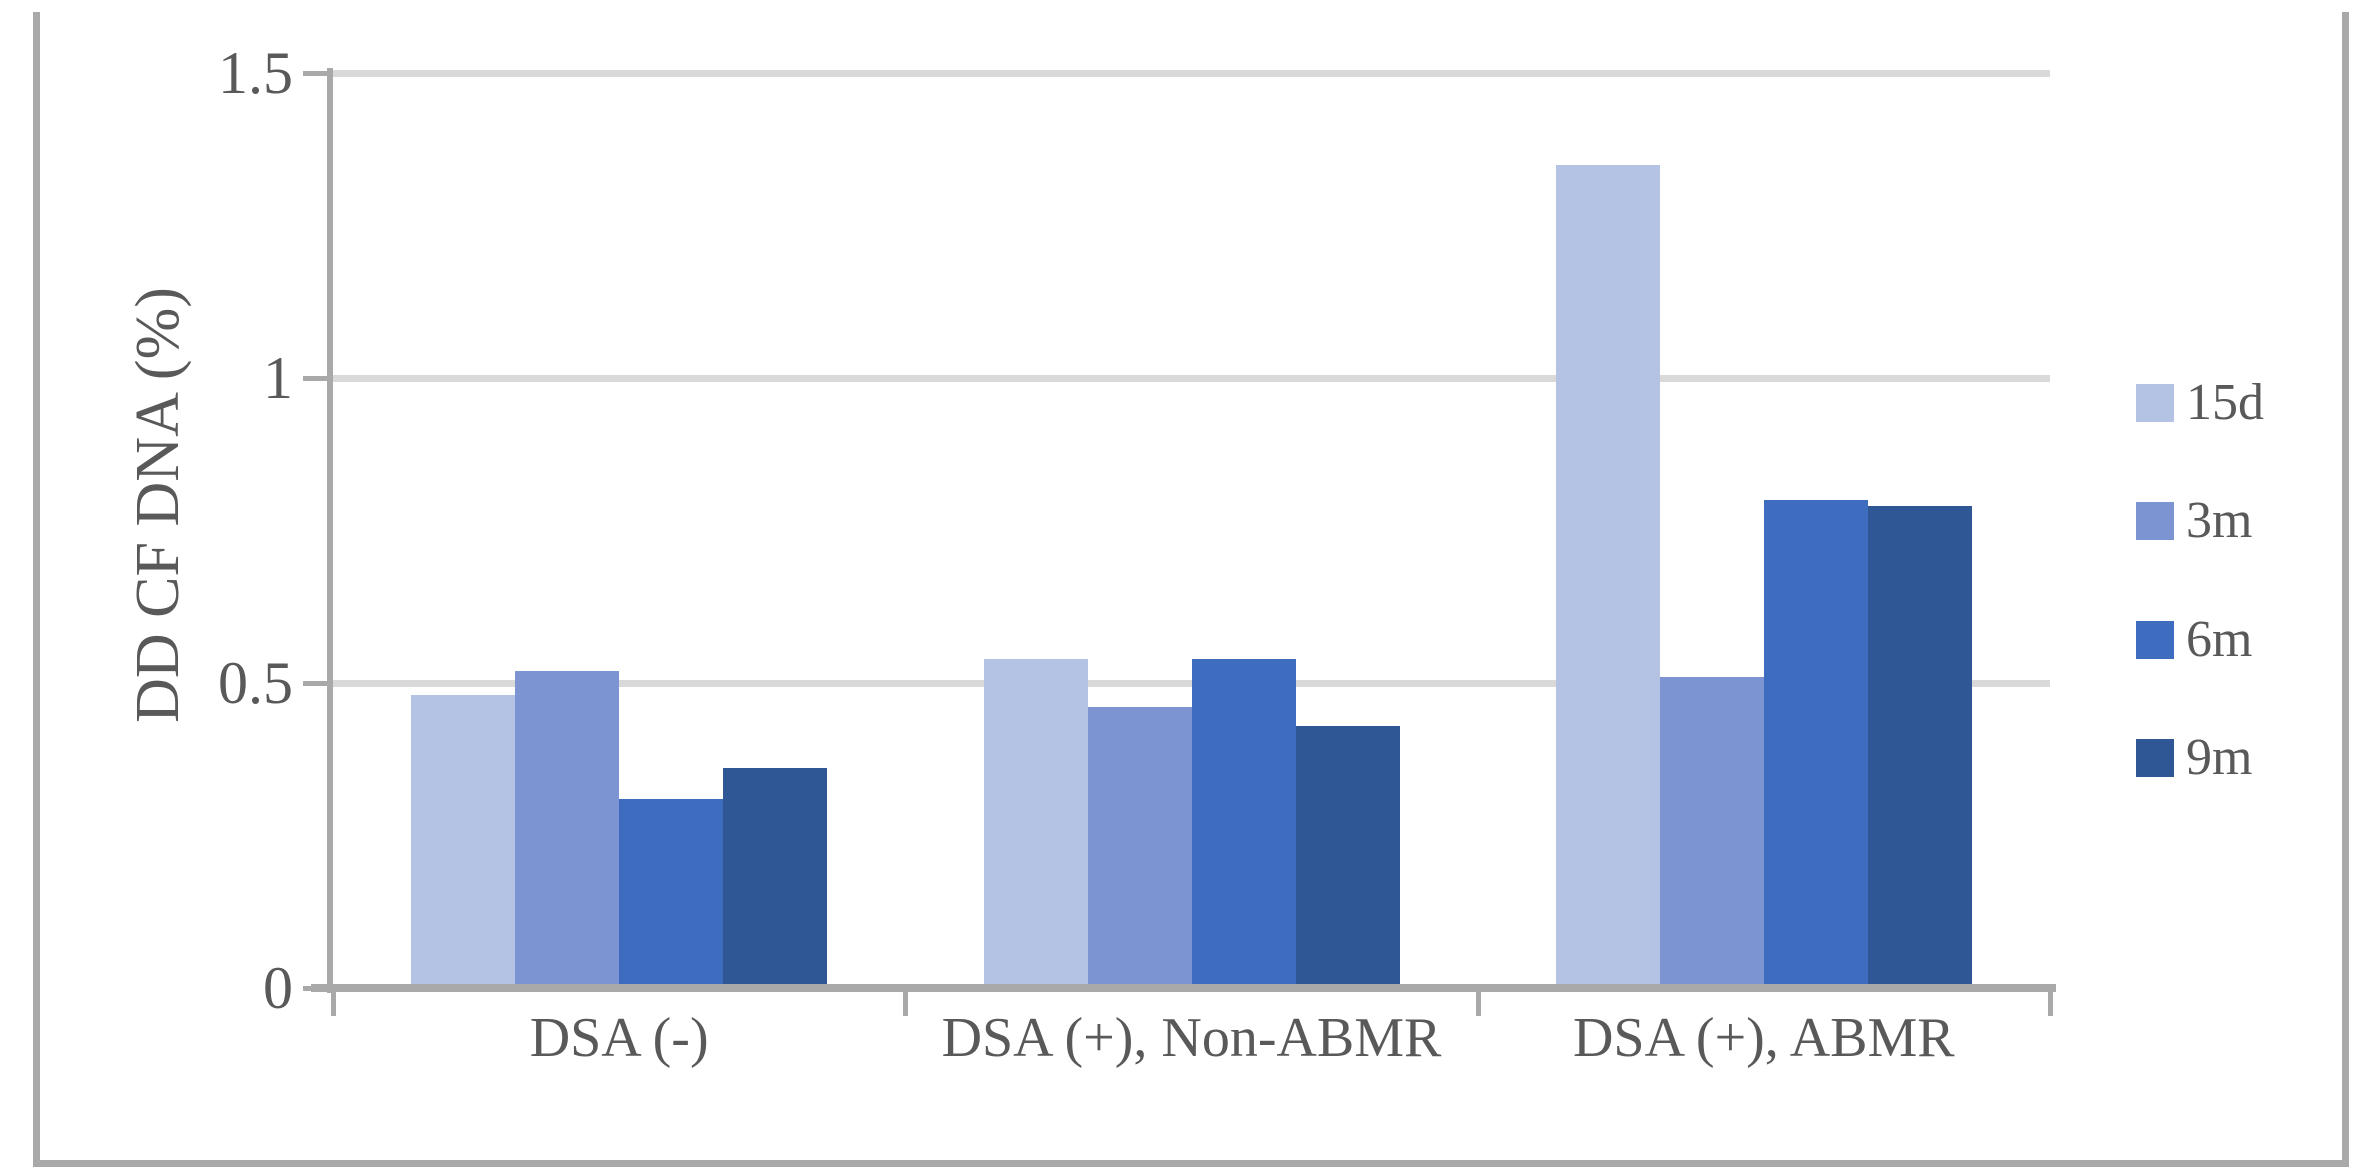 The width and height of the screenshot is (2371, 1175). What do you see at coordinates (1191, 1163) in the screenshot?
I see `frame-border-bottom` at bounding box center [1191, 1163].